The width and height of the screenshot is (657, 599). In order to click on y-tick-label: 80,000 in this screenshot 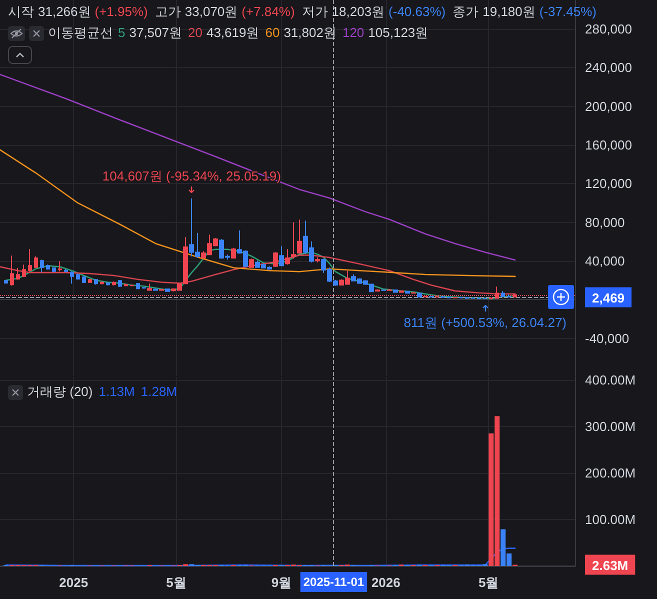, I will do `click(605, 222)`.